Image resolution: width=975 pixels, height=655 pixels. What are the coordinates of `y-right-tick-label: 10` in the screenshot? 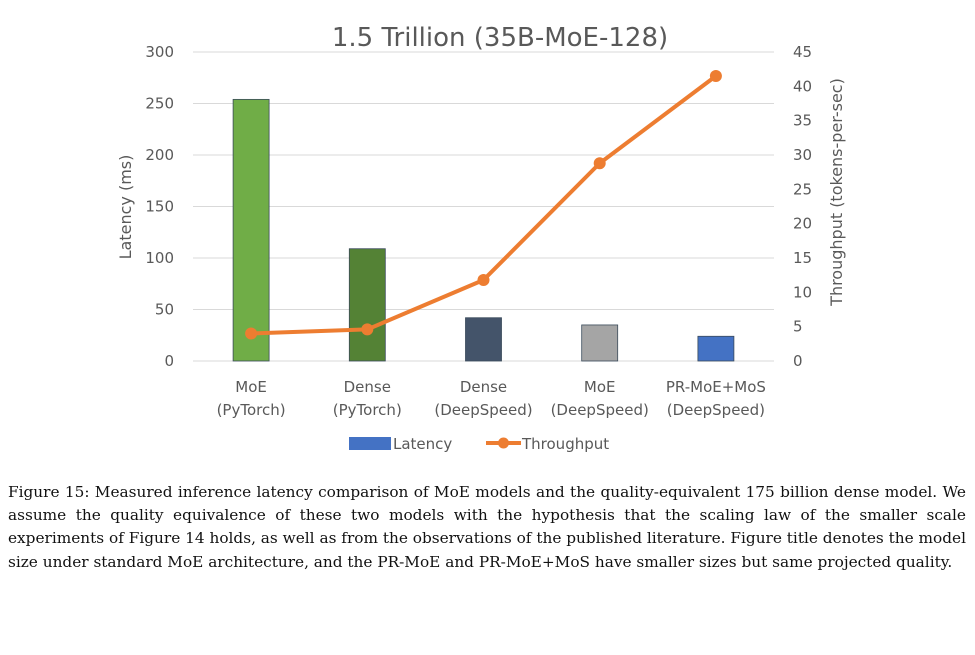 It's located at (802, 292).